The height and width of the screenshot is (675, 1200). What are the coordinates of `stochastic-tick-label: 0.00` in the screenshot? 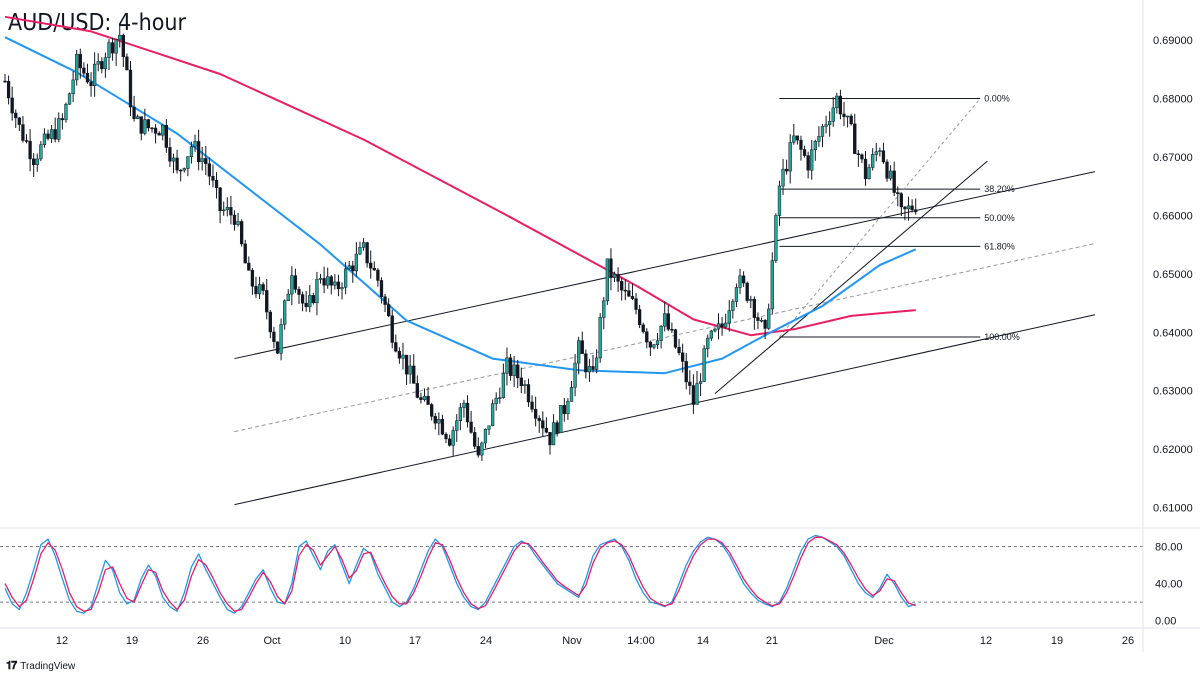 It's located at (1165, 622).